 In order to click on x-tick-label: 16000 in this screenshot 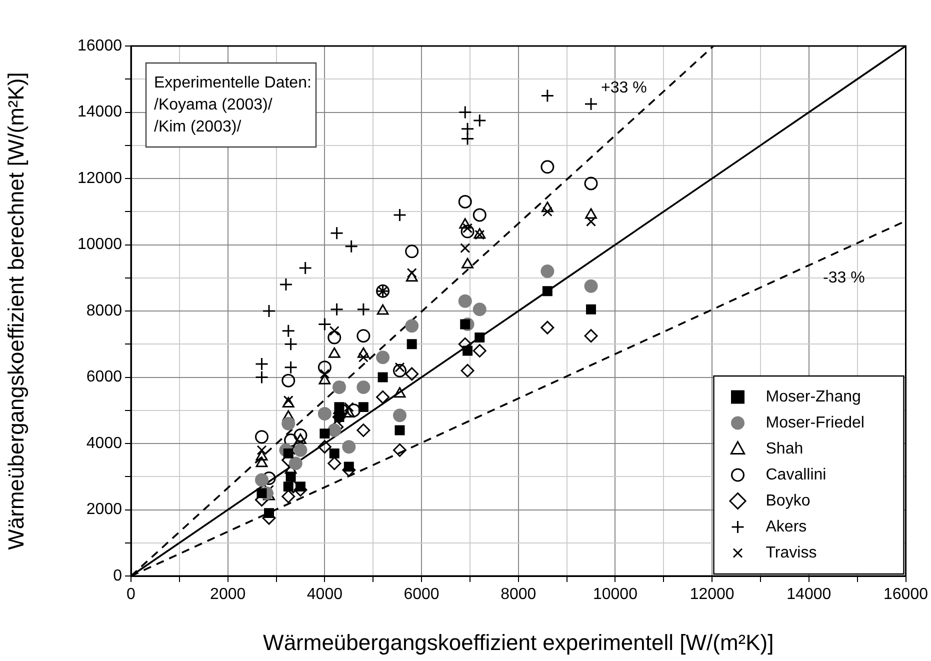, I will do `click(906, 595)`.